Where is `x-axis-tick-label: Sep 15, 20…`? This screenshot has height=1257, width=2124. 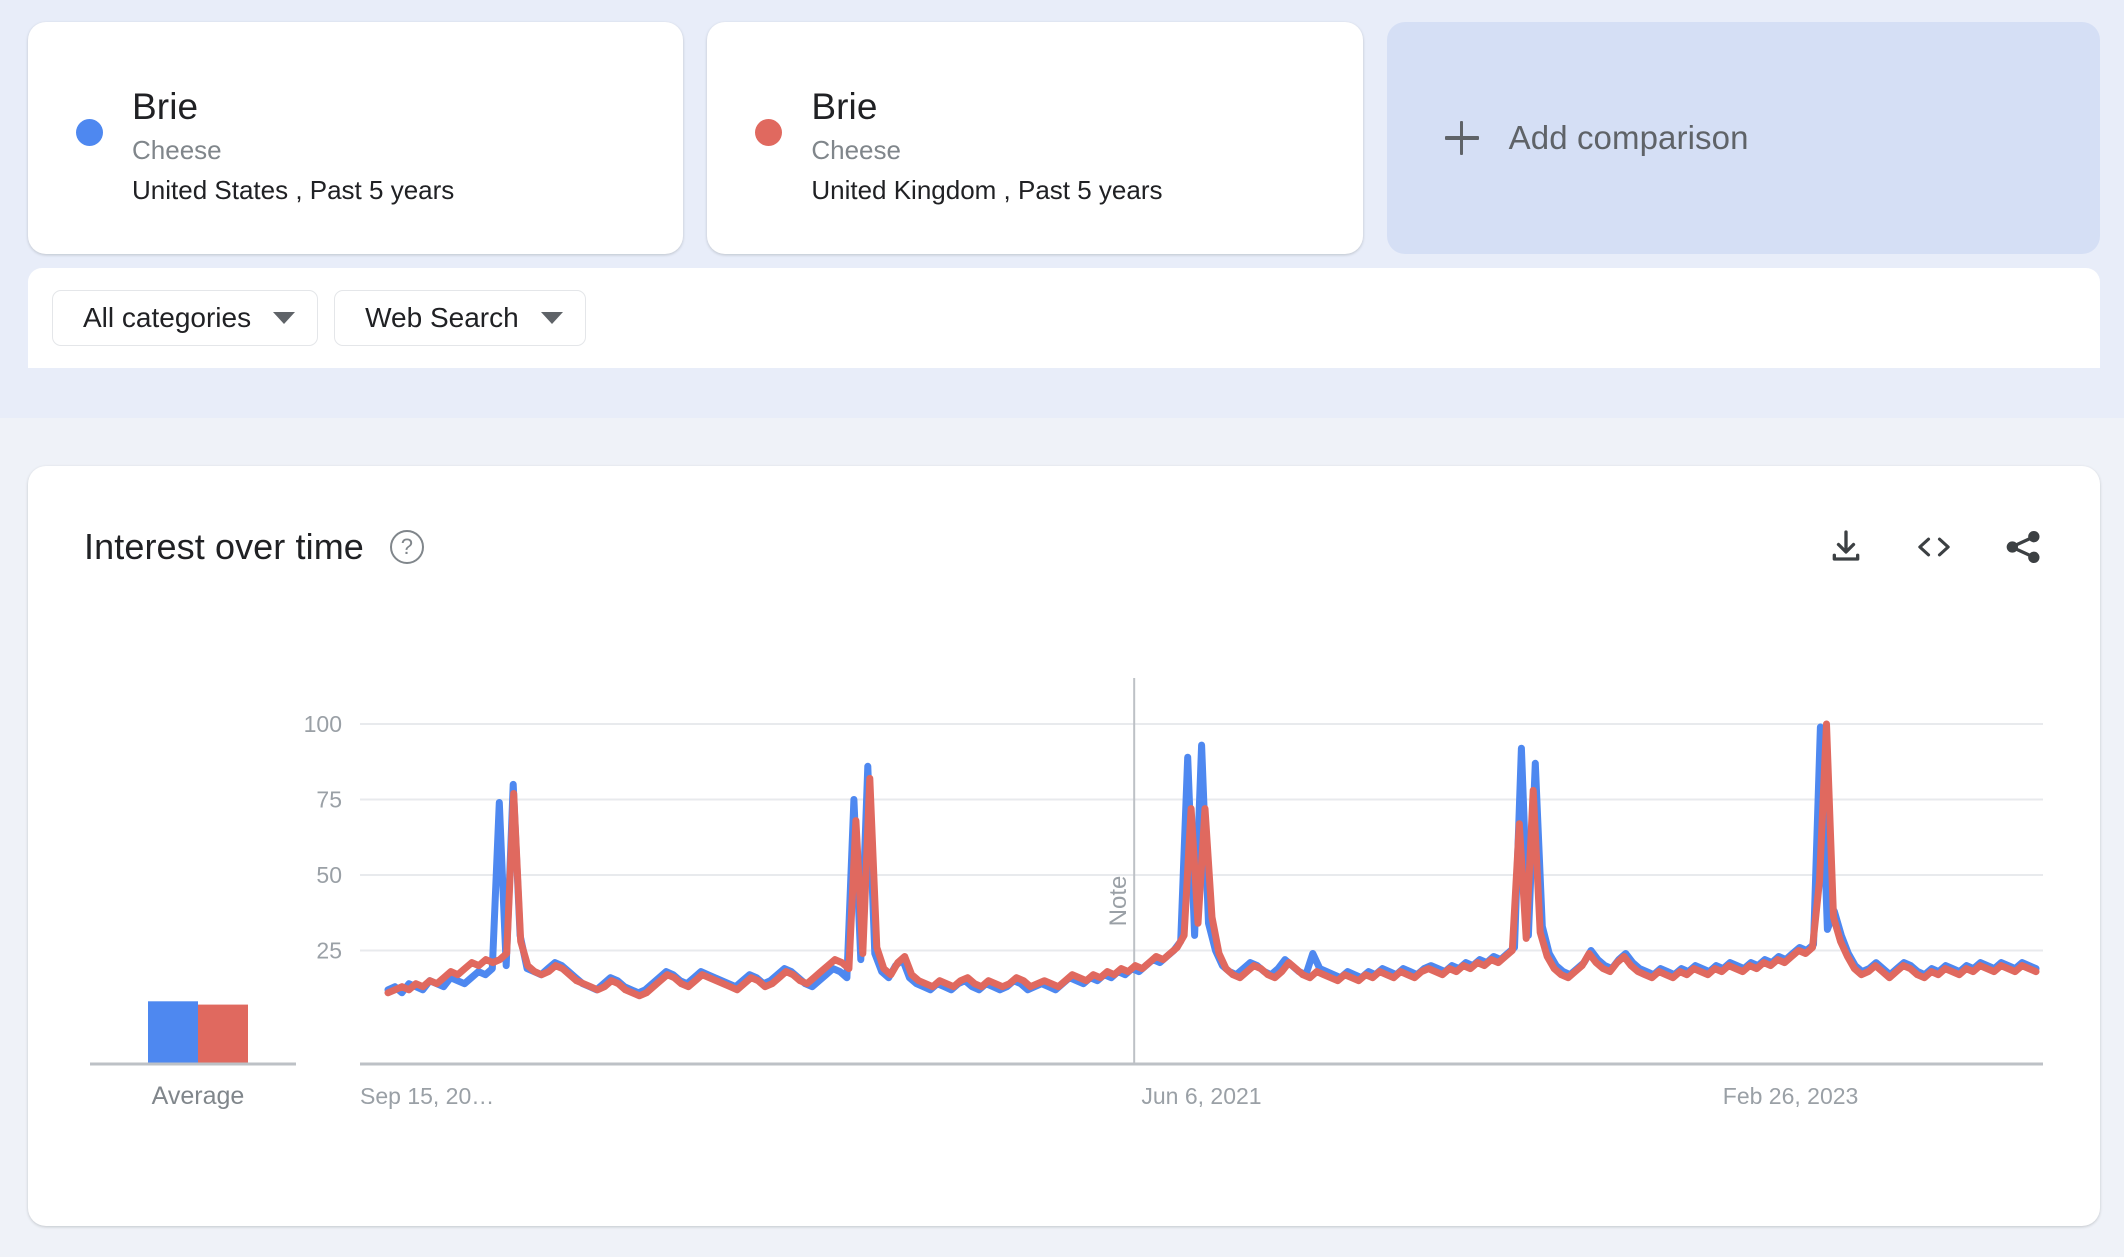 x-axis-tick-label: Sep 15, 20… is located at coordinates (427, 1096).